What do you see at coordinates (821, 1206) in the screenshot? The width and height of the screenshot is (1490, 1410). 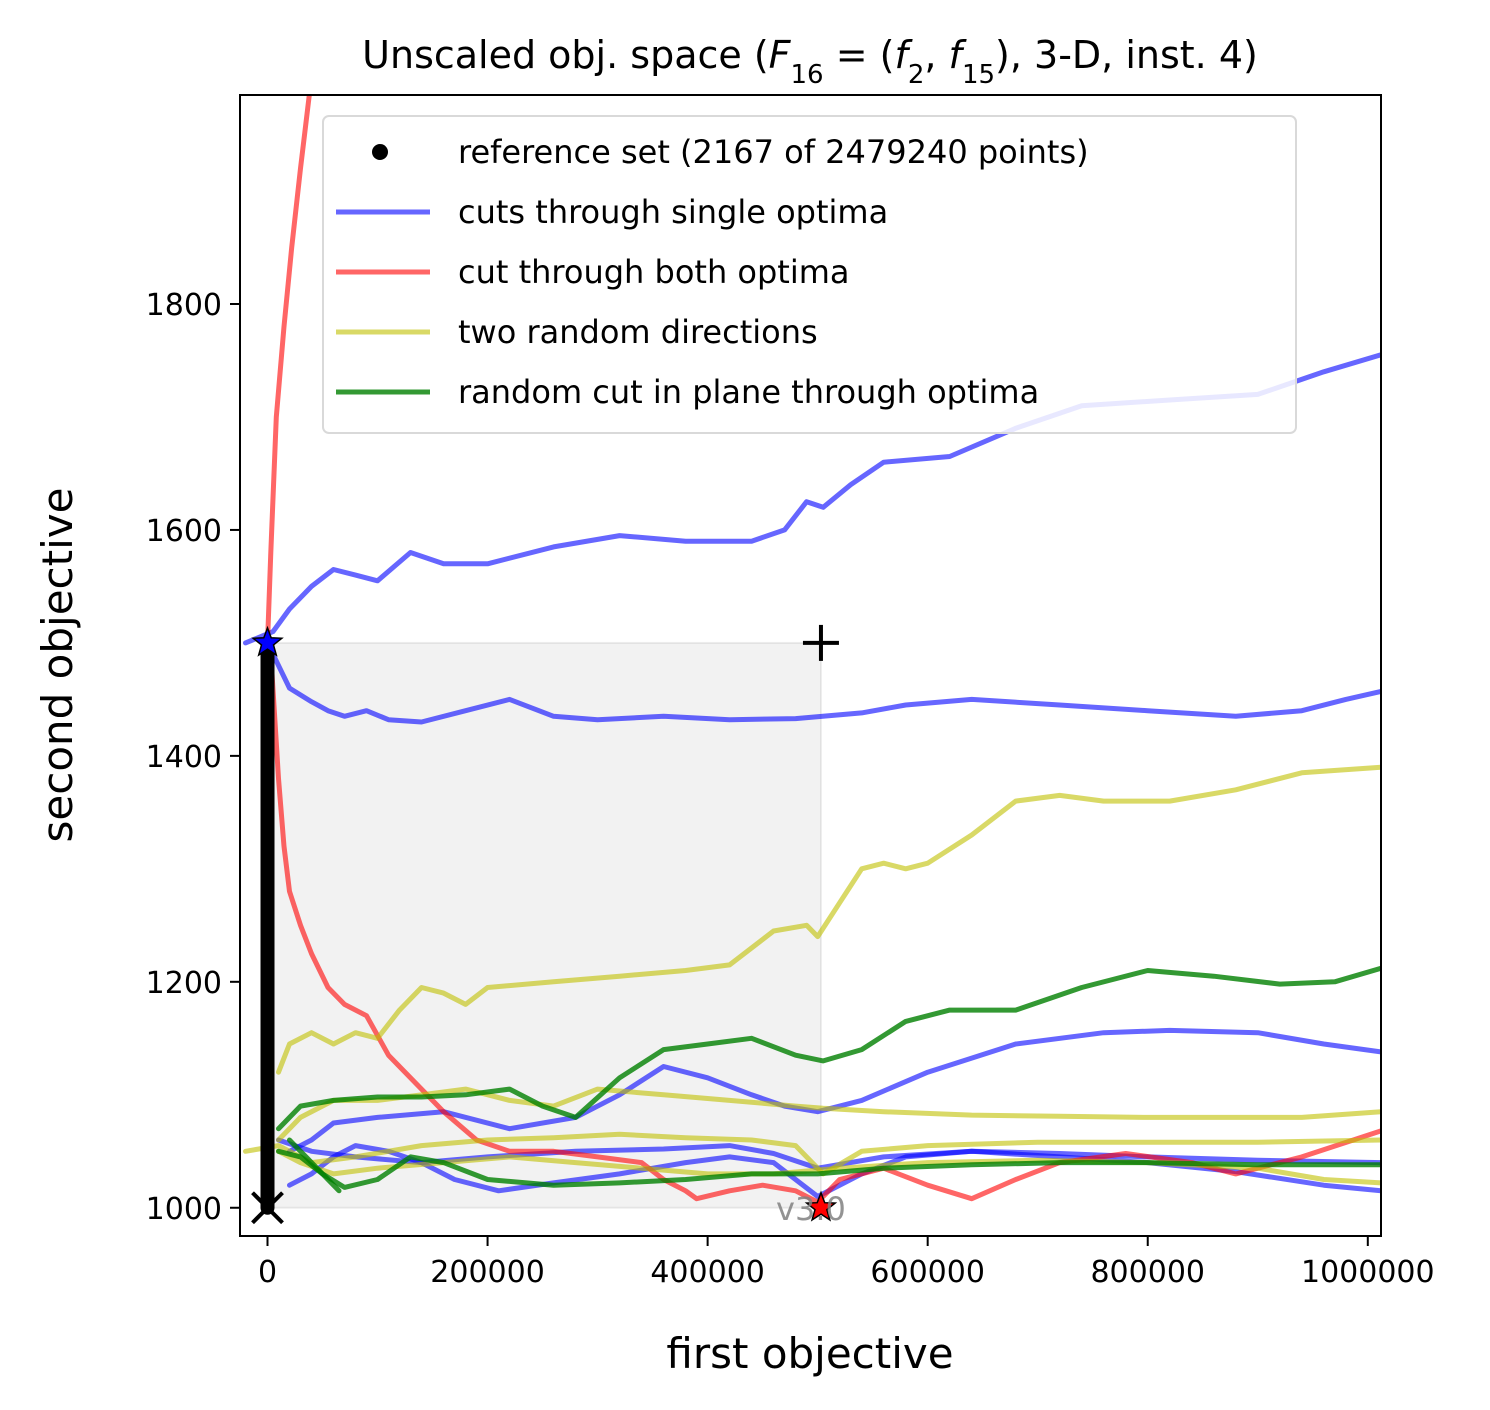 I see `optimum-2-star` at bounding box center [821, 1206].